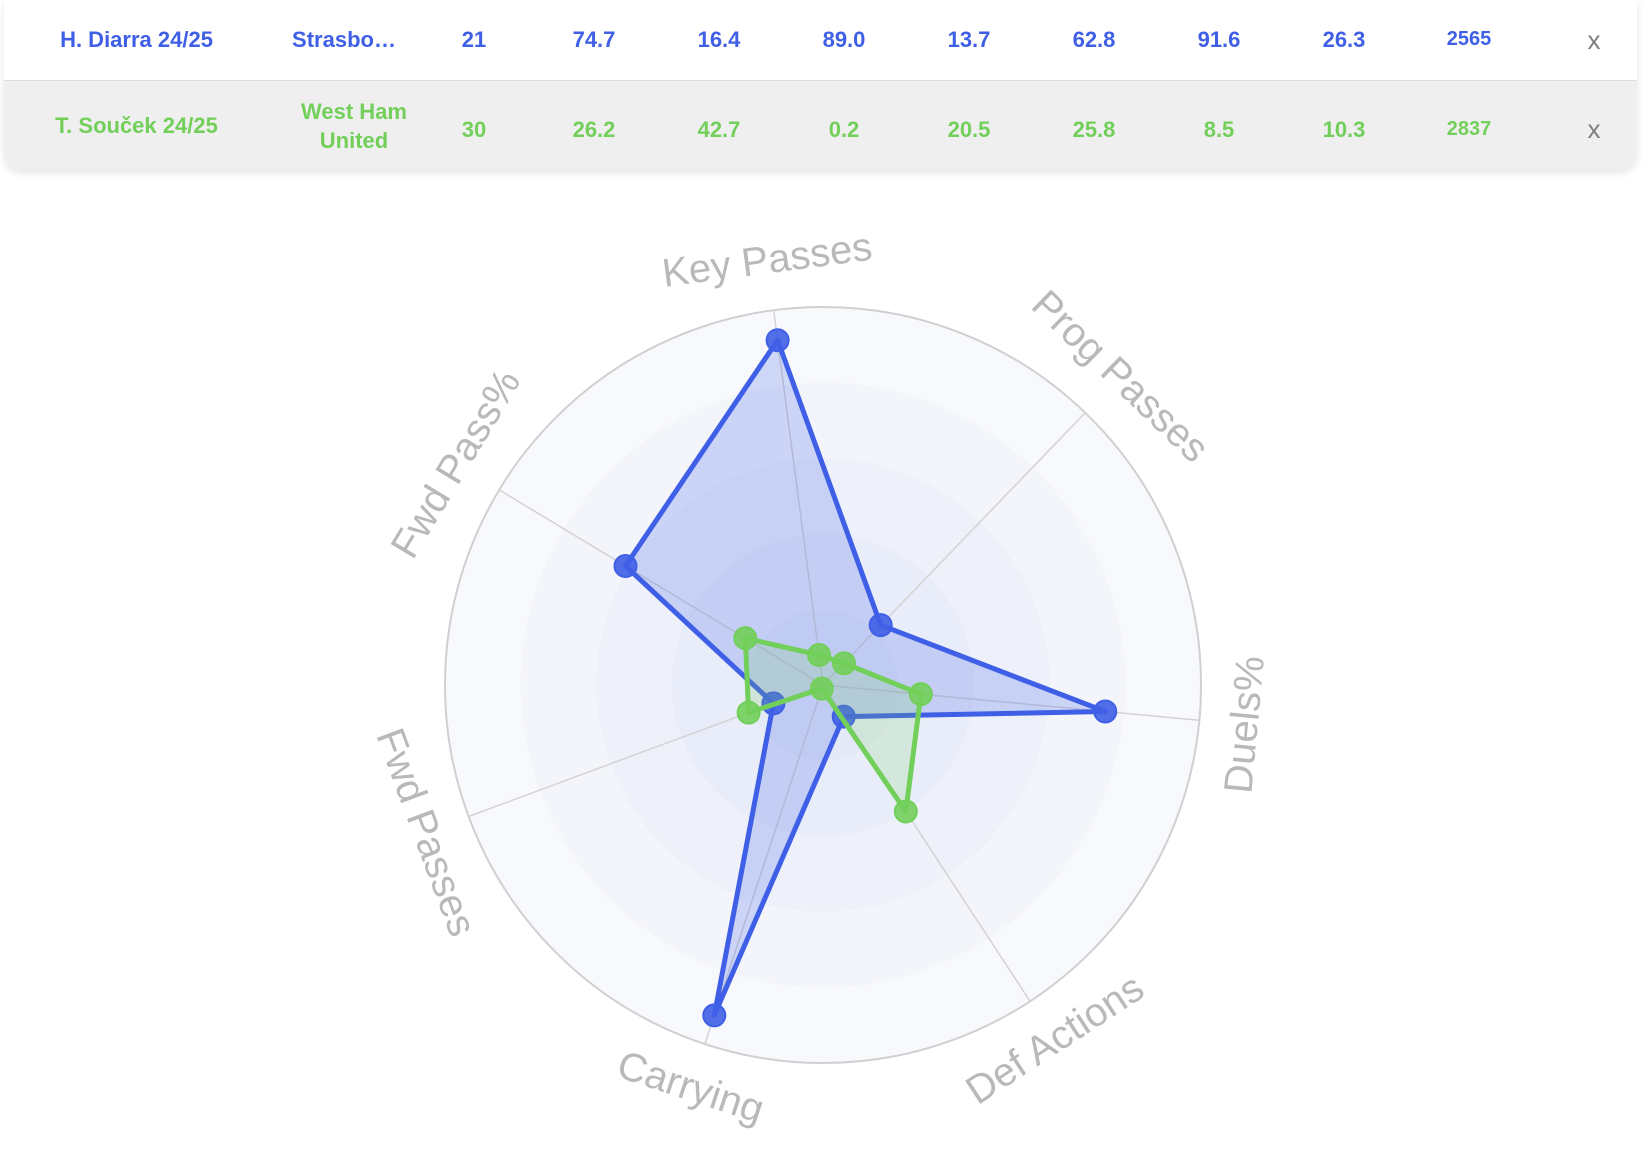  I want to click on stat-value: 8.5, so click(1219, 129).